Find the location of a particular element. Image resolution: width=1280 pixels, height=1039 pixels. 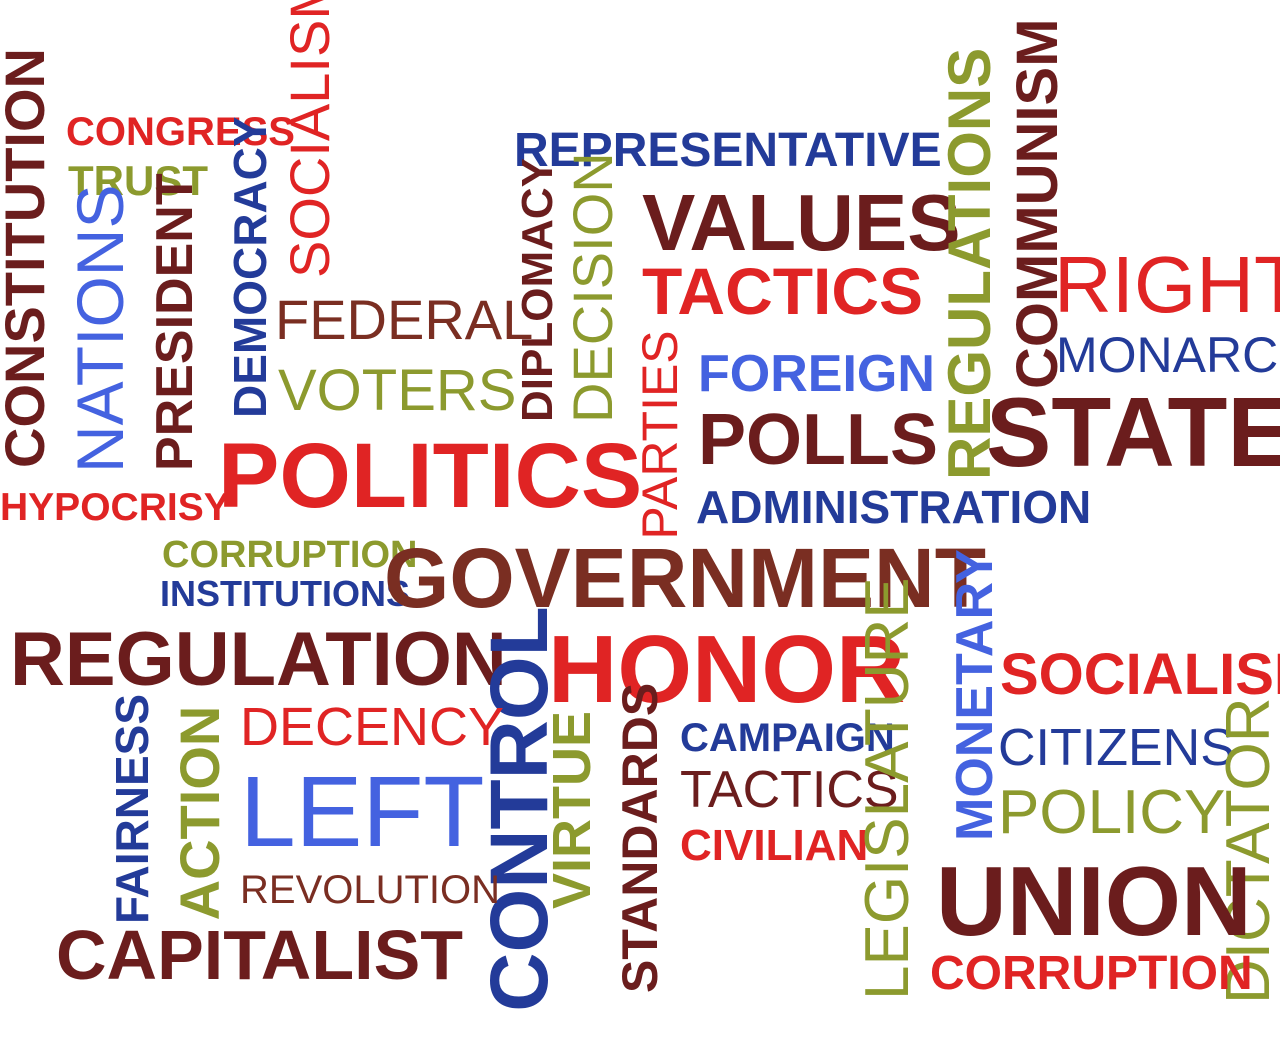

word-monetary: MONETARY is located at coordinates (975, 695).